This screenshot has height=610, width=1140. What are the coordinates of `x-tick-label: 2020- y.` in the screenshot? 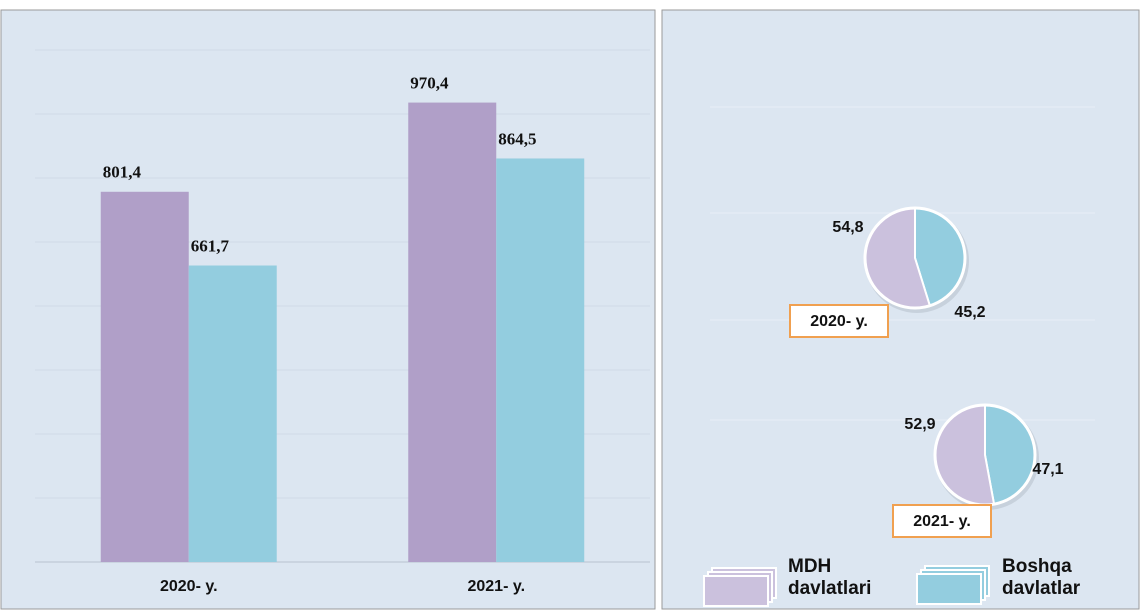 It's located at (189, 586).